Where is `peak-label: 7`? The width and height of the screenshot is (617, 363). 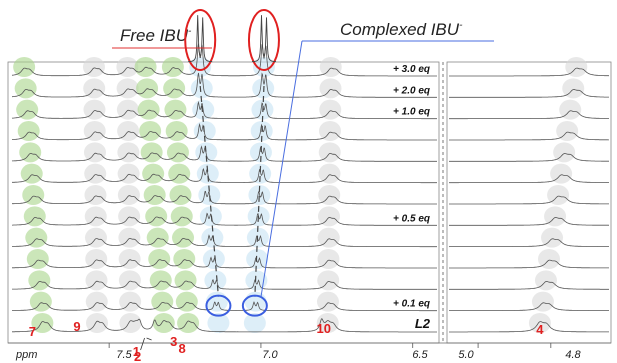 peak-label: 7 is located at coordinates (32, 331).